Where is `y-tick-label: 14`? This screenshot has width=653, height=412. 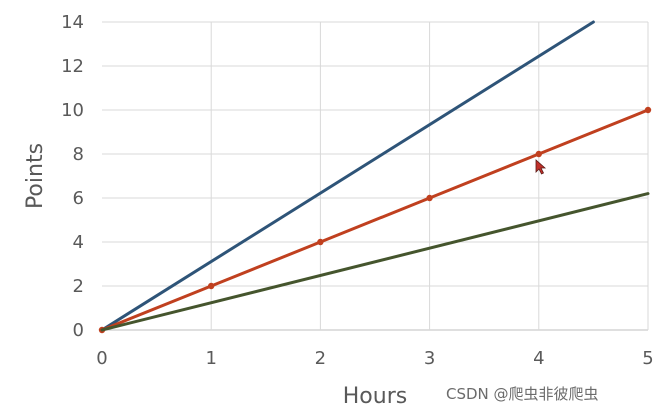 y-tick-label: 14 is located at coordinates (72, 22).